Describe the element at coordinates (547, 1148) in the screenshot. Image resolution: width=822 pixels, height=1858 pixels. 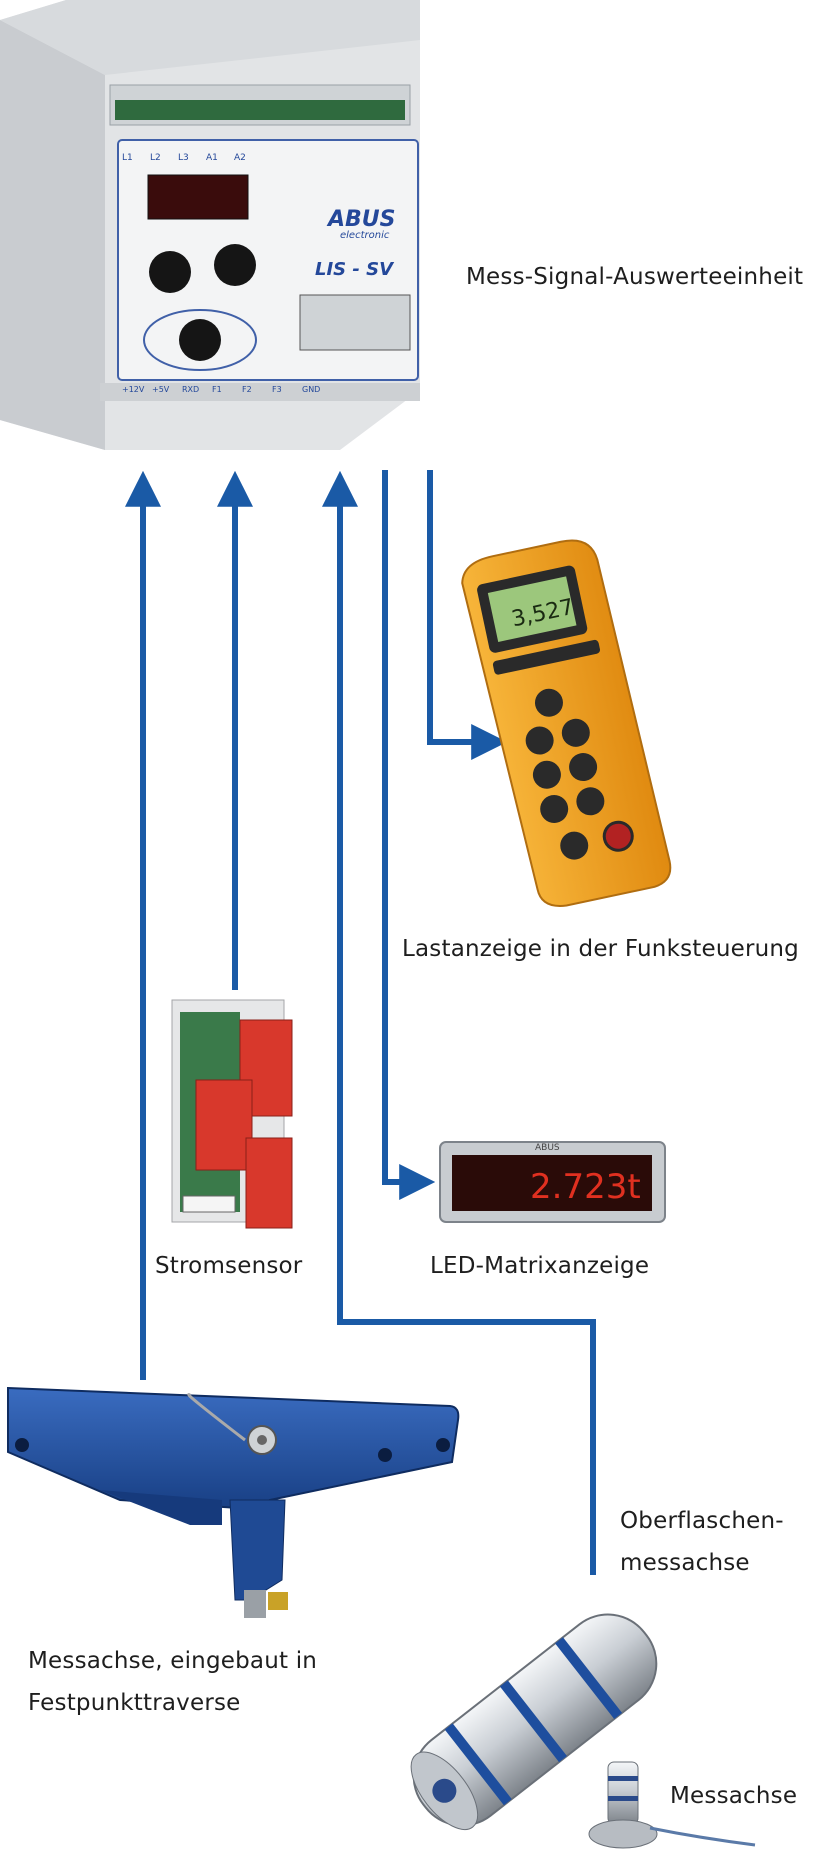
I see `led-brand: ABUS` at that location.